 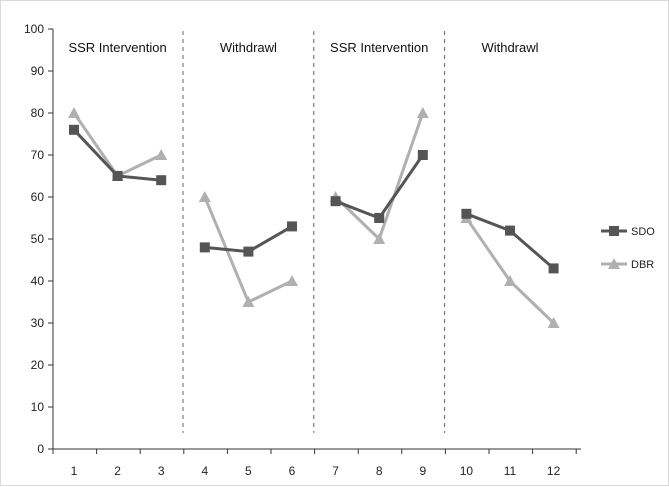 What do you see at coordinates (642, 265) in the screenshot?
I see `legend-label-dbr: DBR` at bounding box center [642, 265].